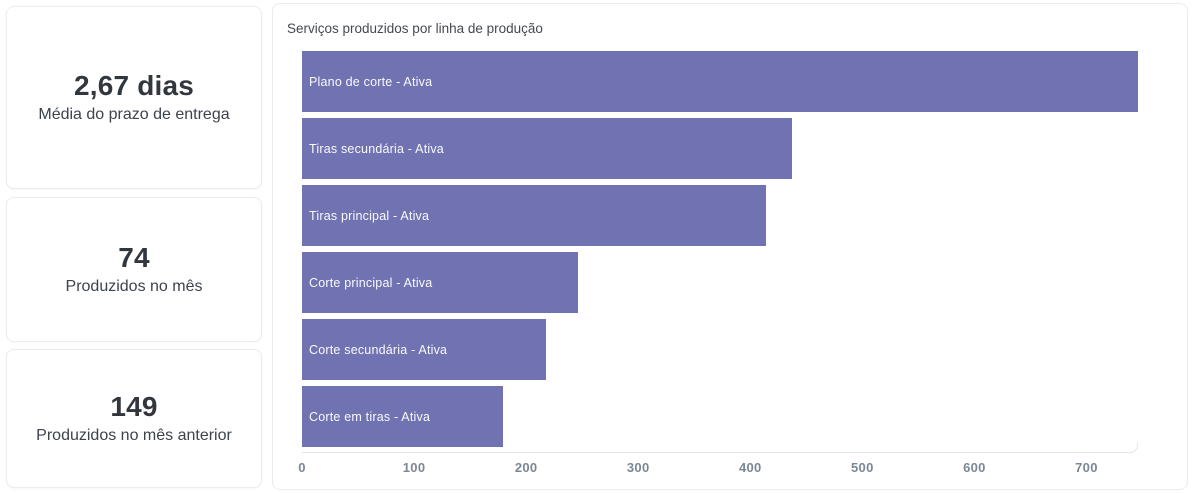  I want to click on kpi-card-delivery-average: 2,67 dias Média do prazo de entrega, so click(134, 97).